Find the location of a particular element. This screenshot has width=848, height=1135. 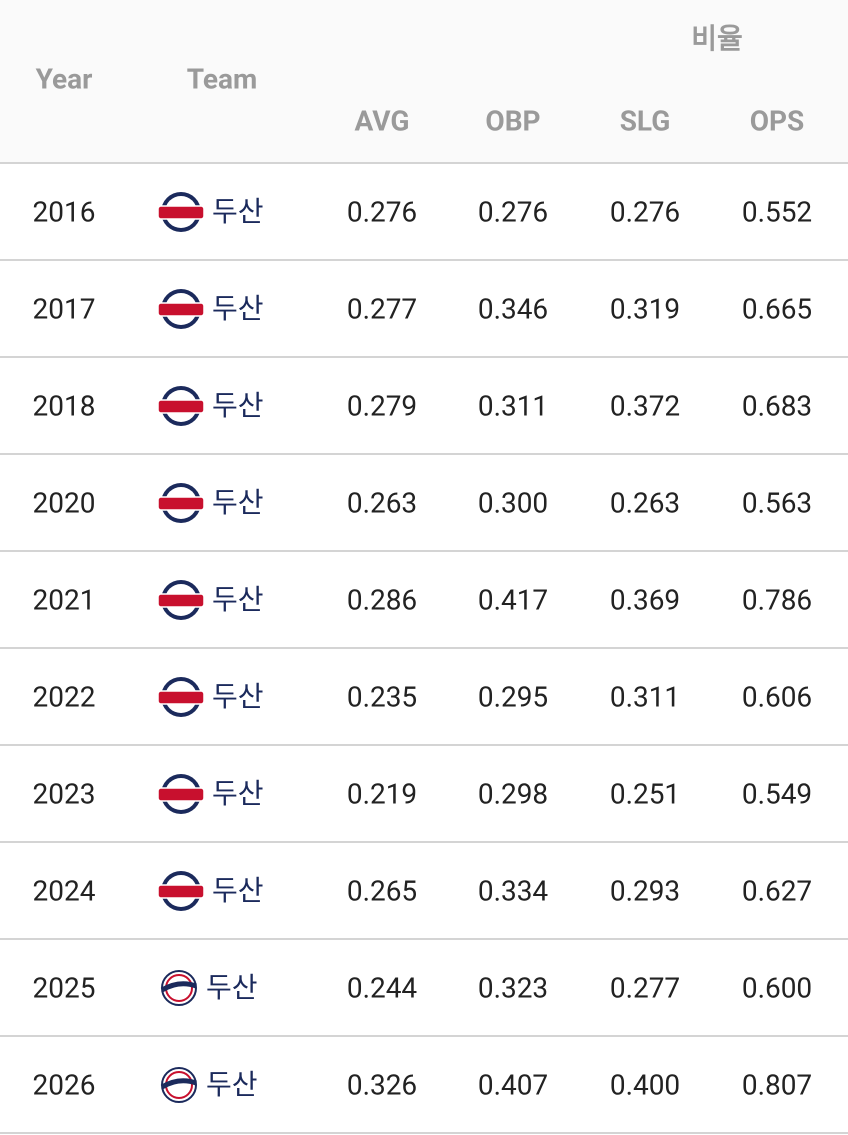

table-header: Year Team 비율 AVG OBP SLG OPS is located at coordinates (424, 82).